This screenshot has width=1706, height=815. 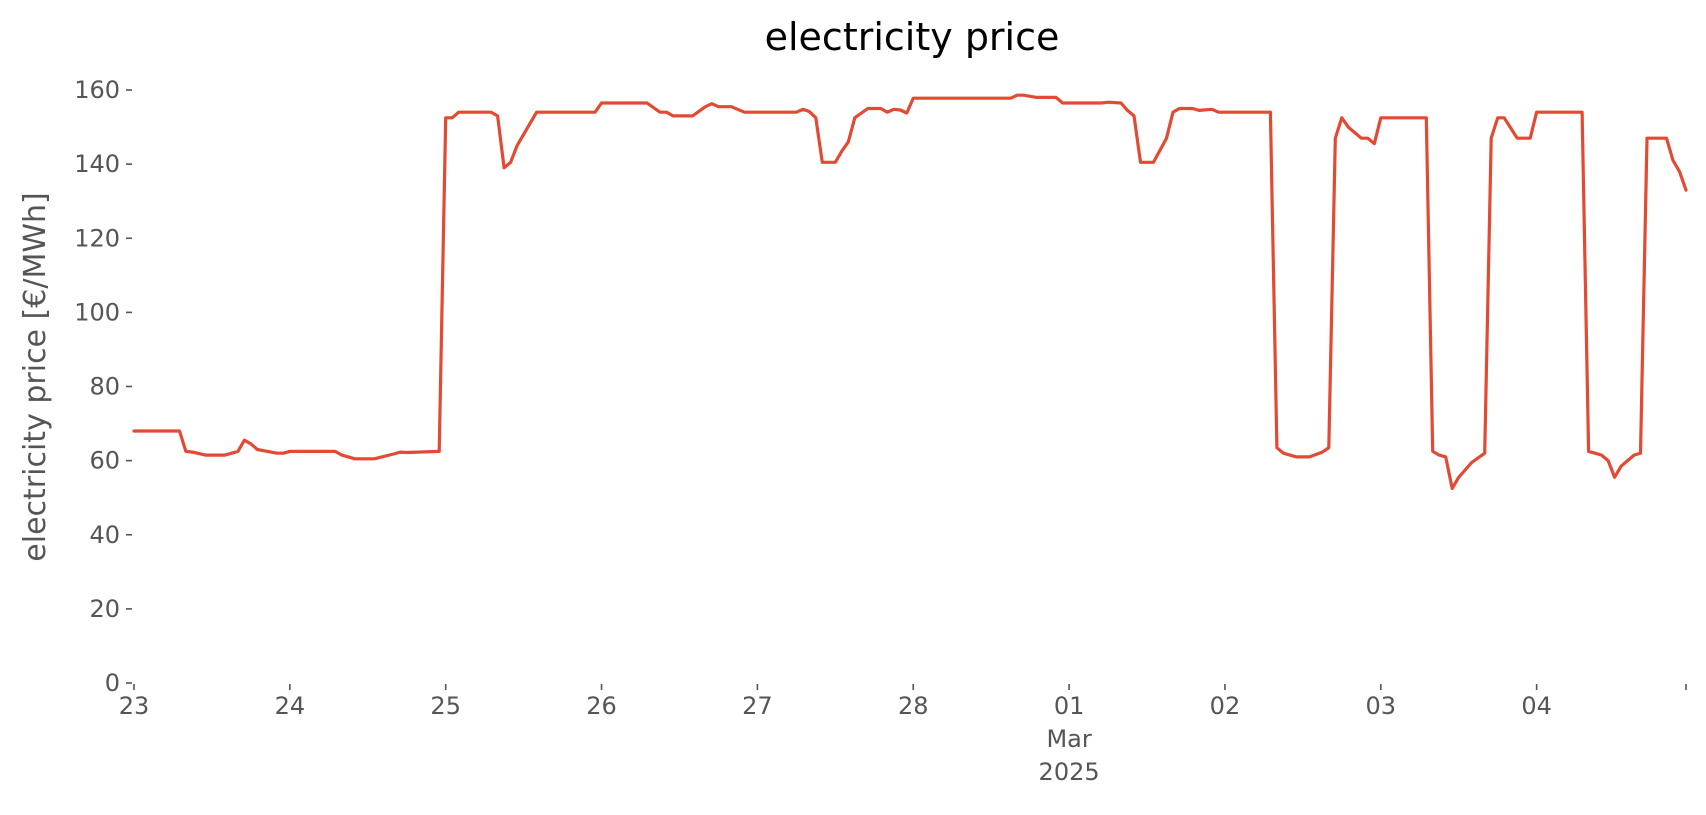 What do you see at coordinates (913, 706) in the screenshot?
I see `x-tick-label: 28` at bounding box center [913, 706].